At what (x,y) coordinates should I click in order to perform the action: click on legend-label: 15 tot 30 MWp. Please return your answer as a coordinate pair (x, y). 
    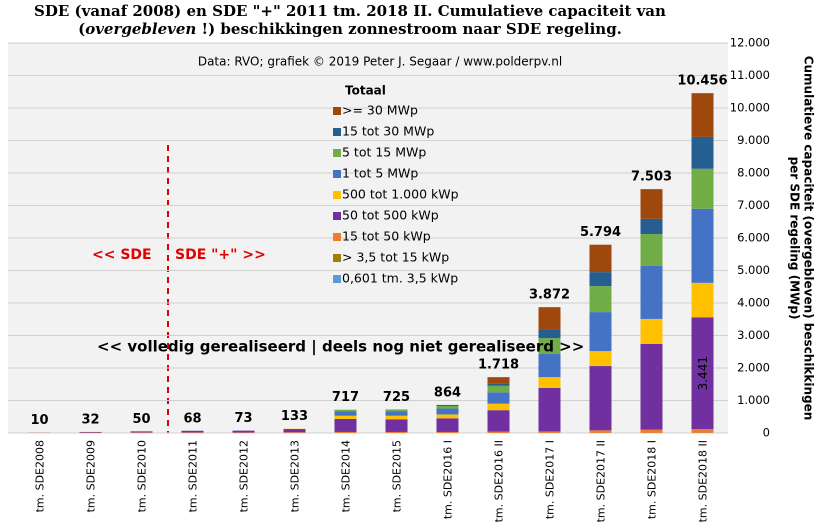
    Looking at the image, I should click on (388, 131).